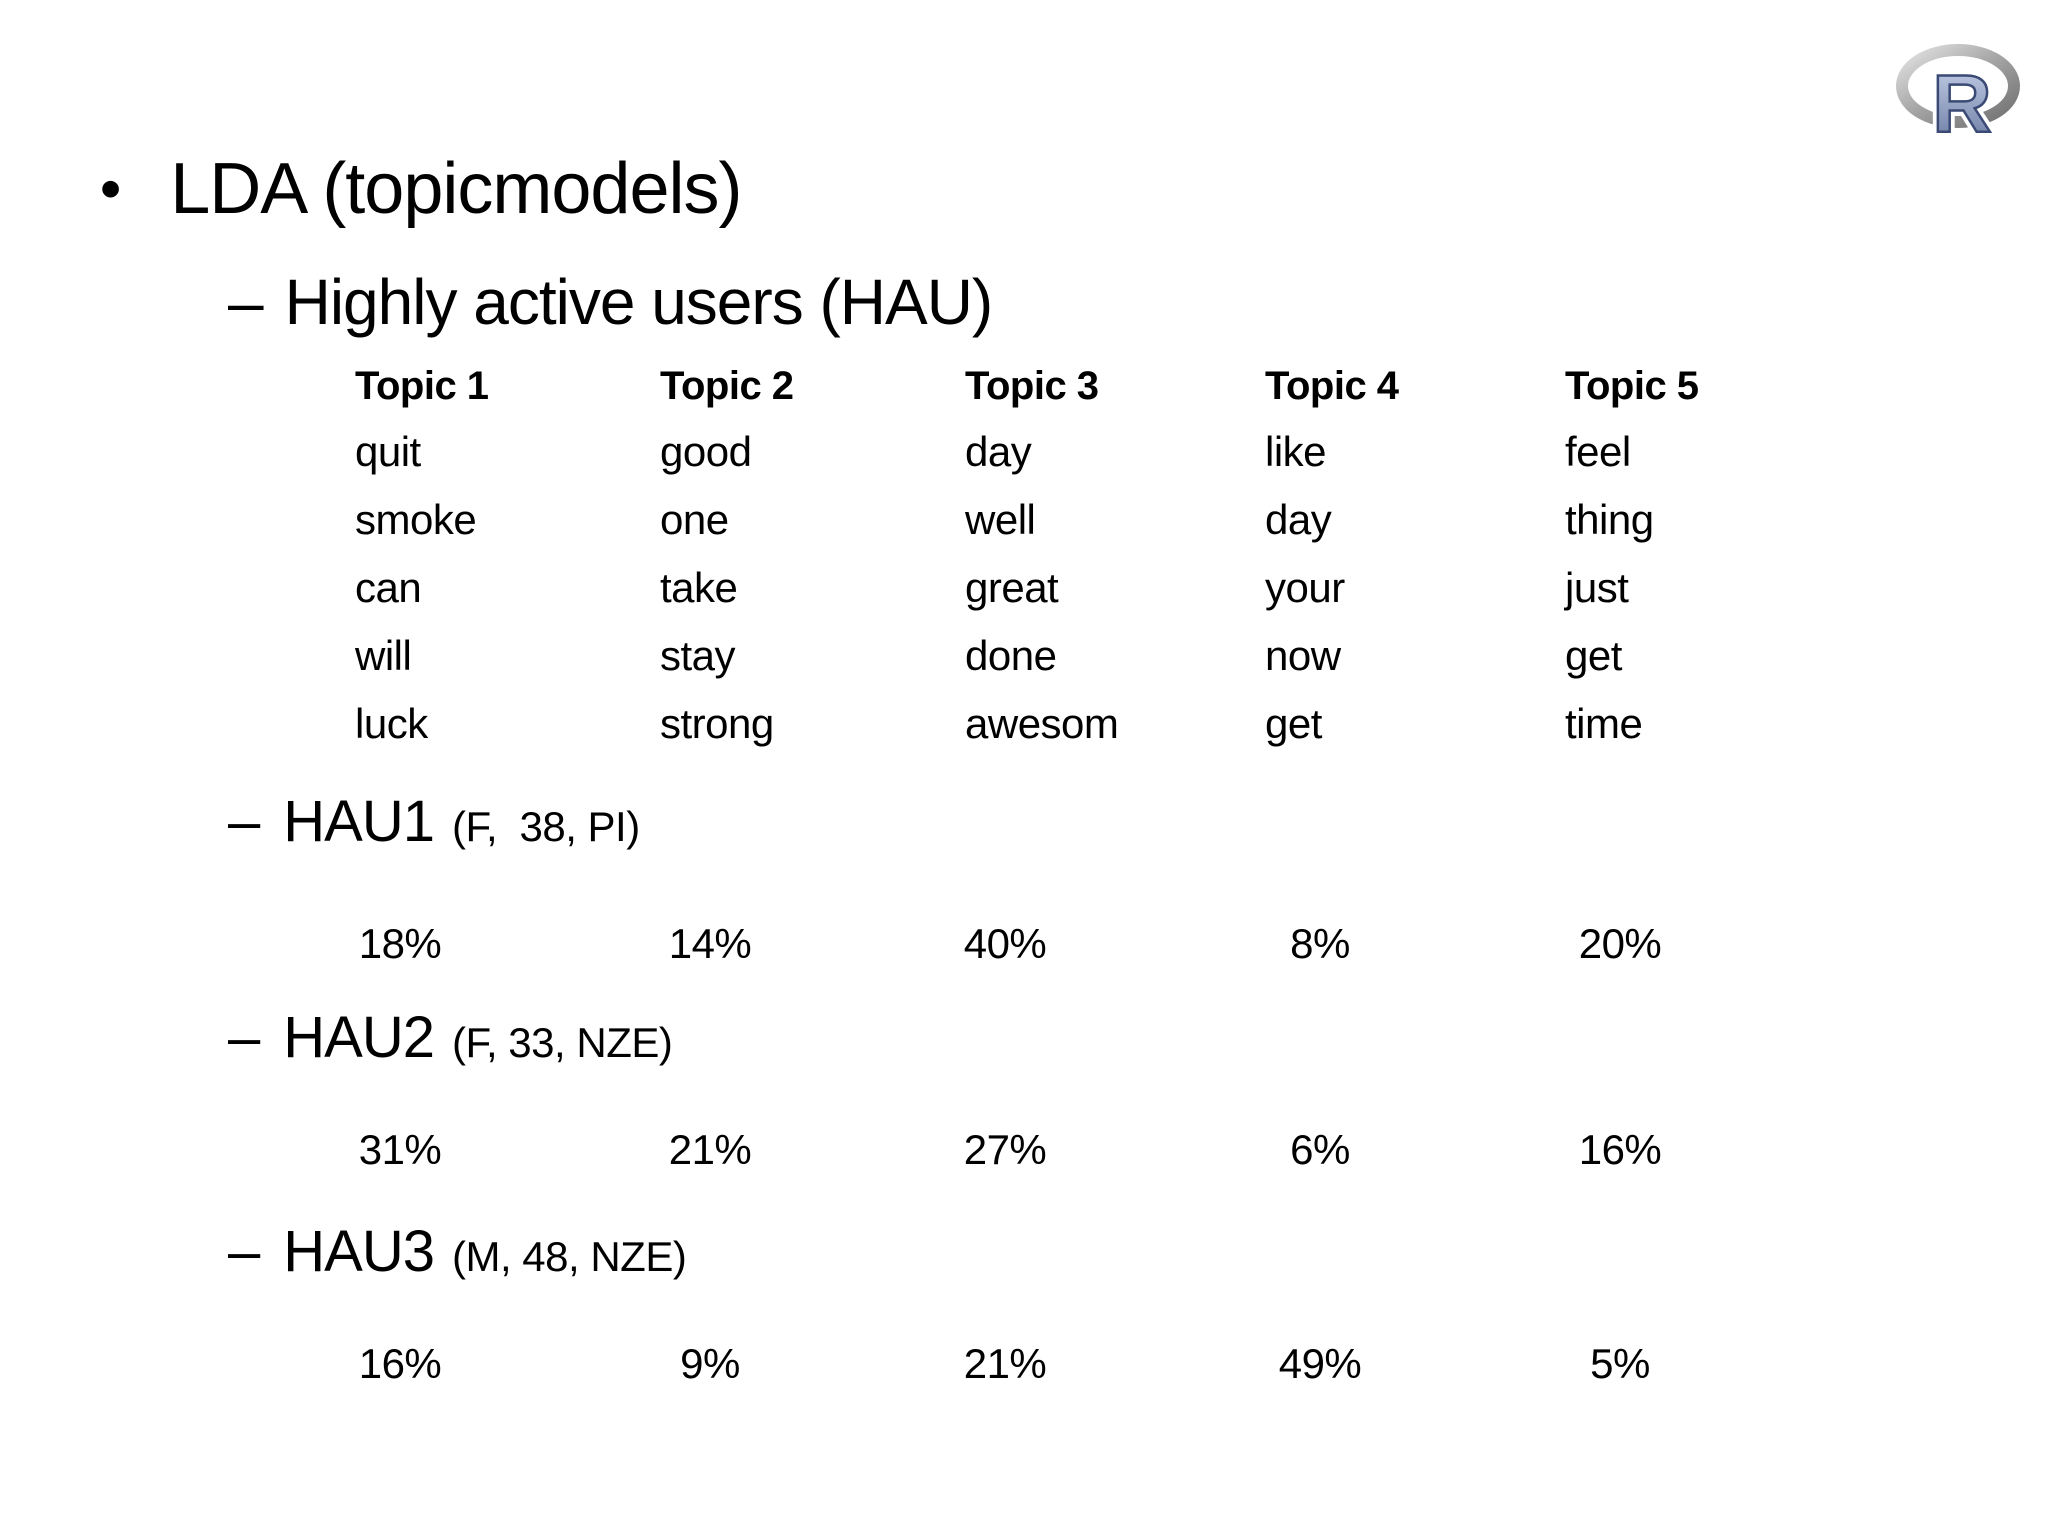  Describe the element at coordinates (359, 1037) in the screenshot. I see `hau2-name: HAU2` at that location.